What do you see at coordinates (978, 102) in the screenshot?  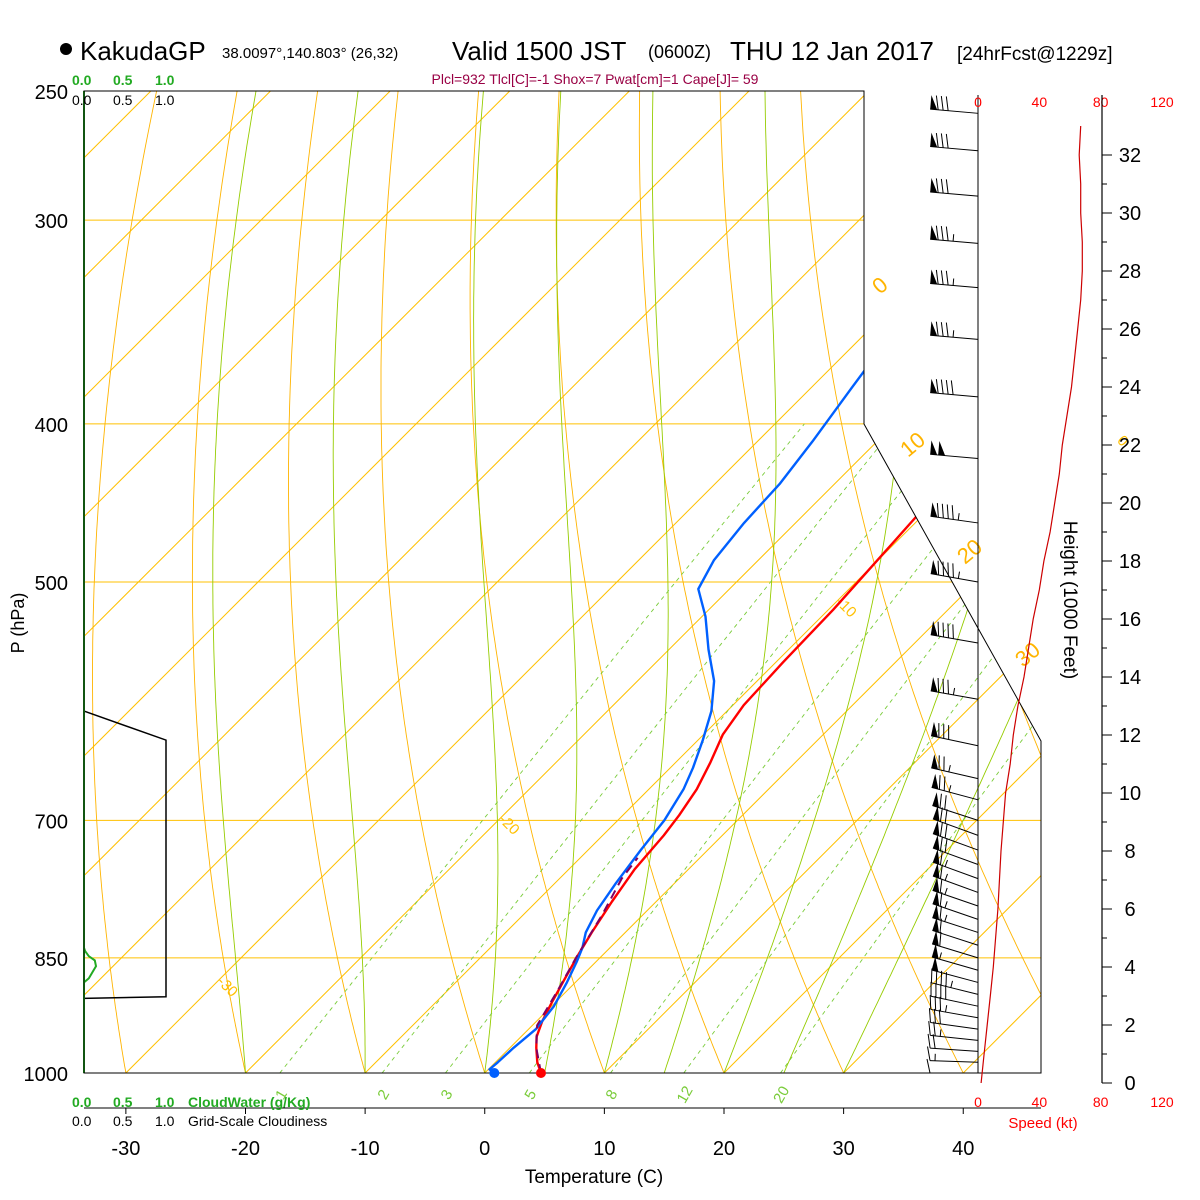 I see `speed-tick-label-top: 0` at bounding box center [978, 102].